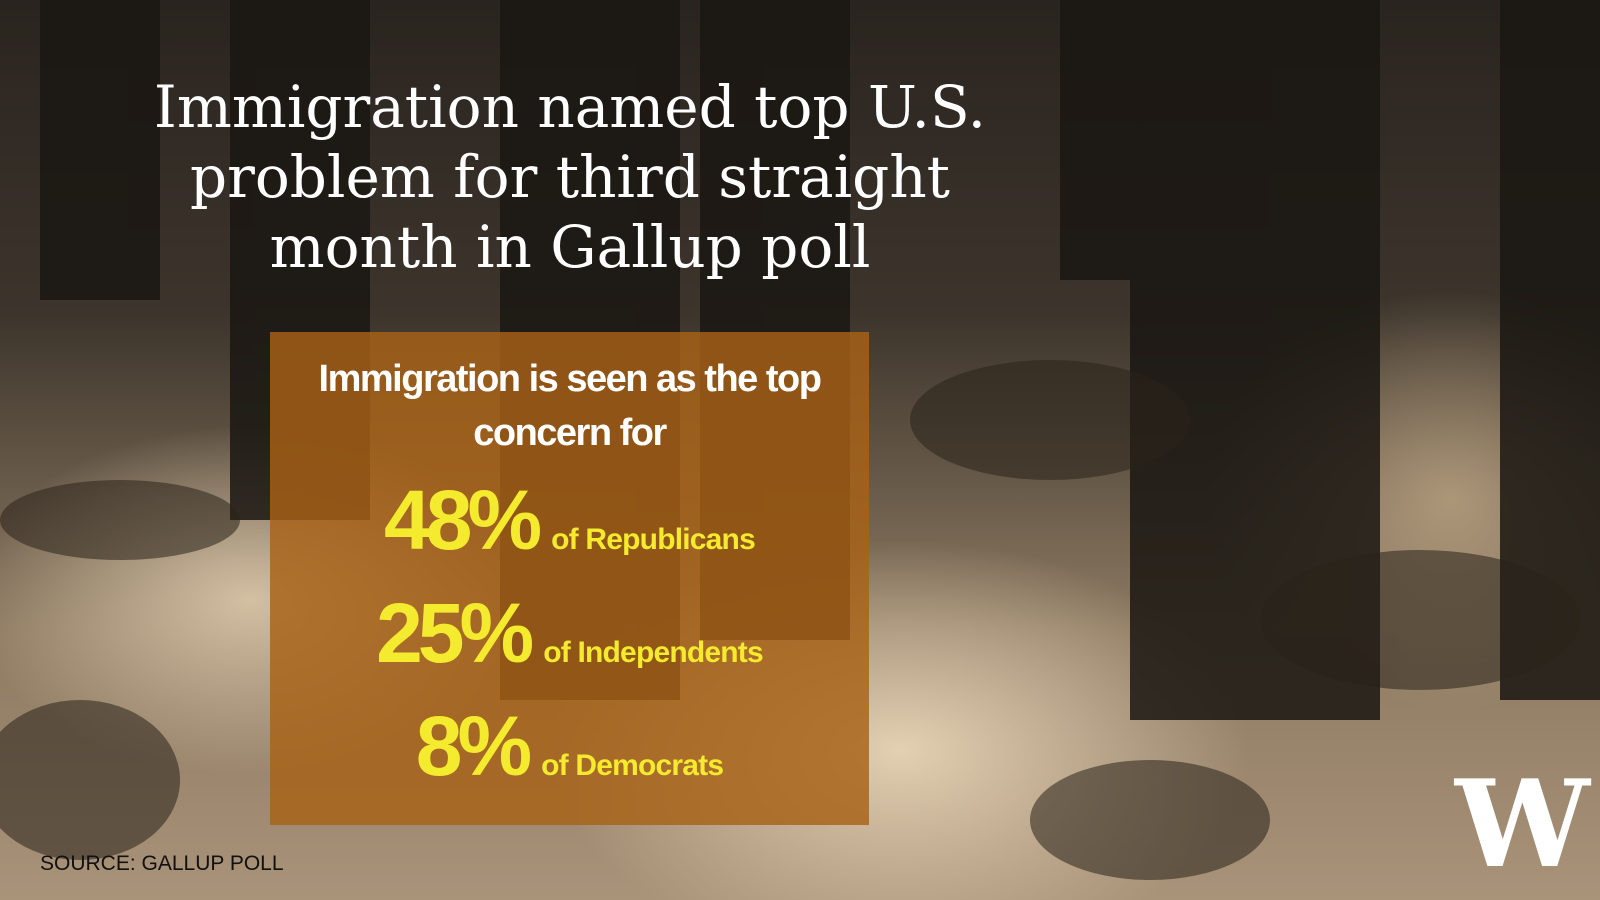  Describe the element at coordinates (653, 652) in the screenshot. I see `stat-label: of Independents` at that location.